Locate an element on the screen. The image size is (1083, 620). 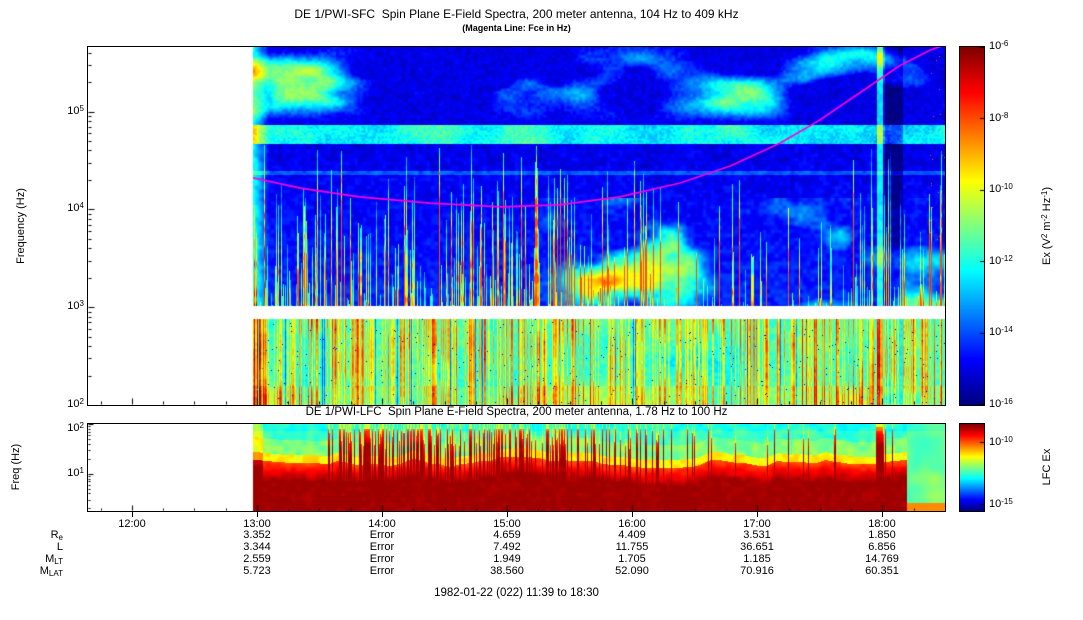
table-cell: 70.916 is located at coordinates (757, 571).